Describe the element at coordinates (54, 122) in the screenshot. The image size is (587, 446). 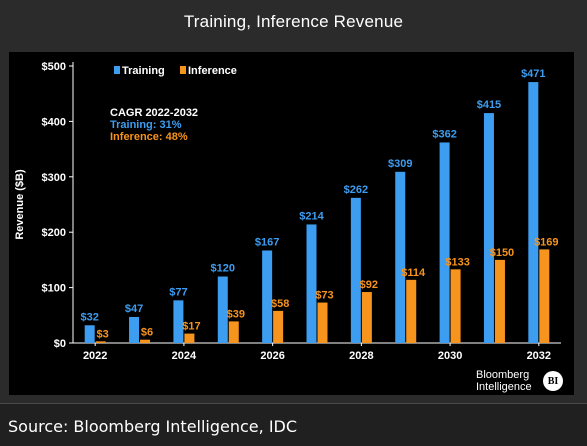
I see `y-tick-label: $400` at that location.